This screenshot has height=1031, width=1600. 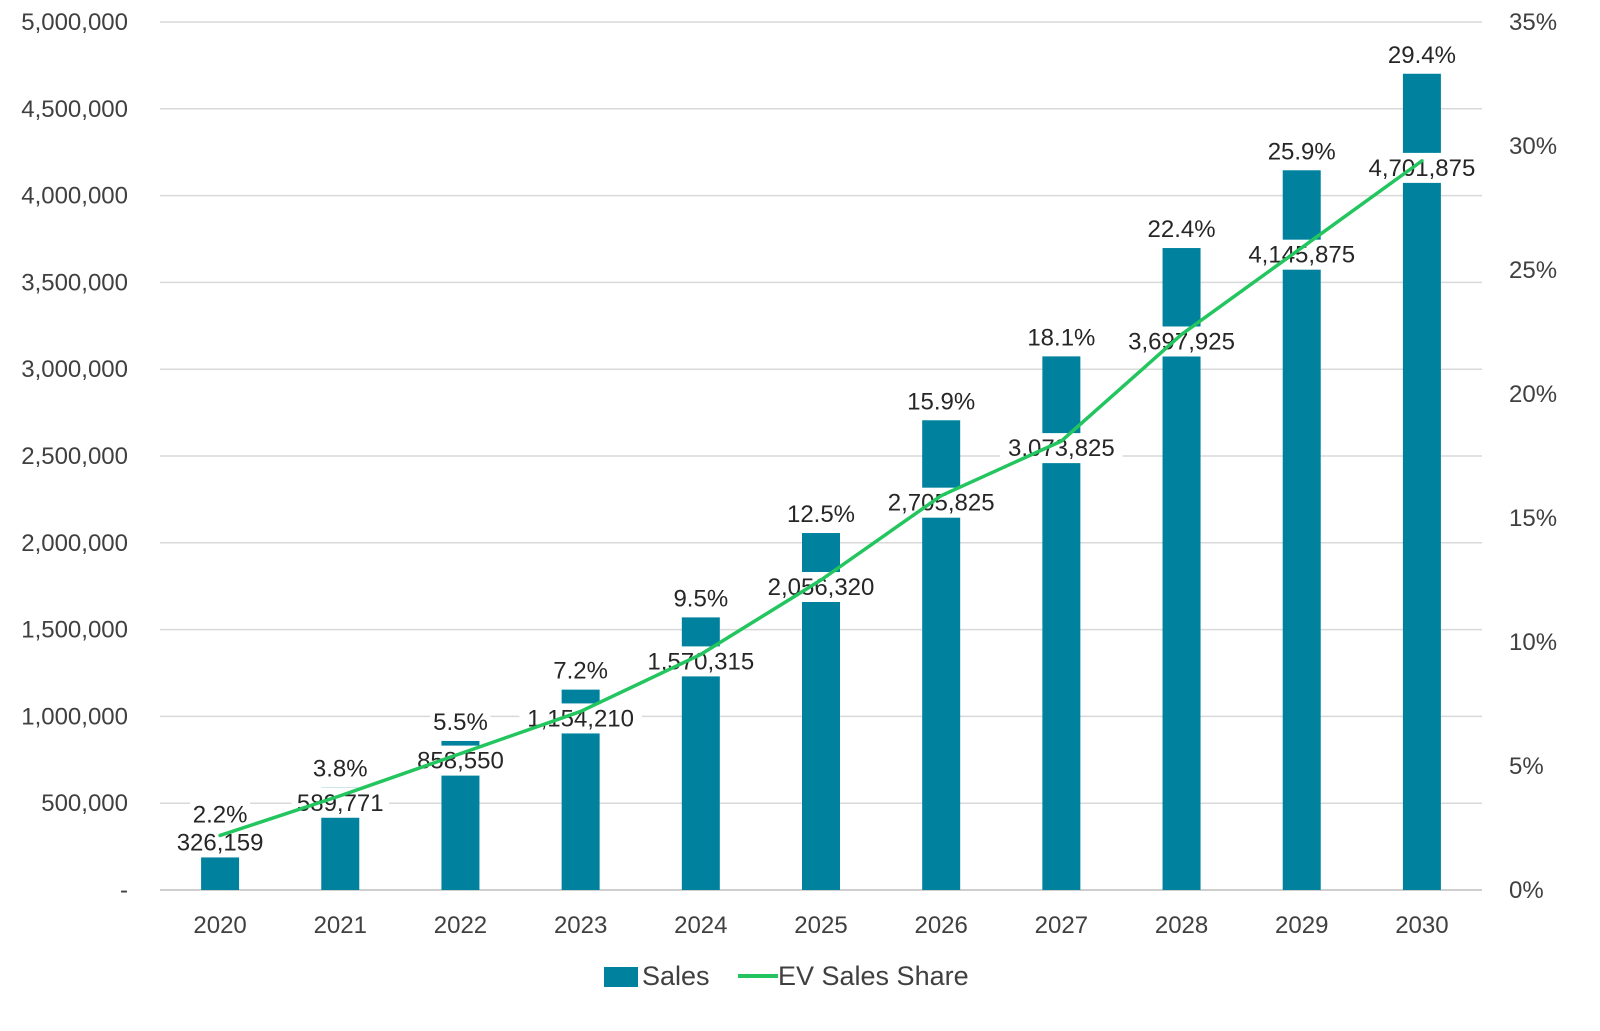 I want to click on y-right-tick-label: 20%, so click(x=1533, y=394).